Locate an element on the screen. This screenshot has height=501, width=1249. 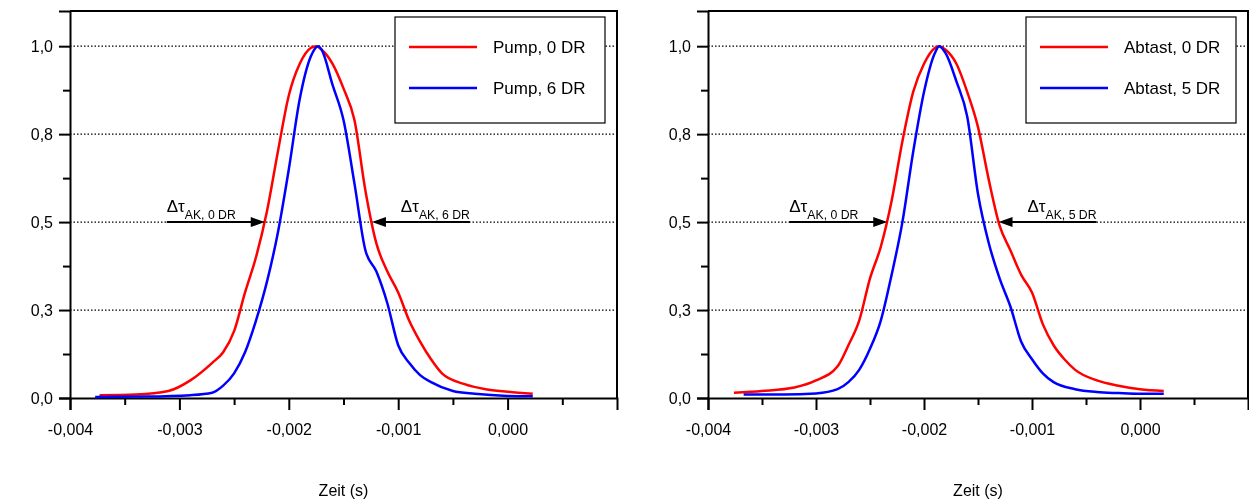
legend-label: Pump, 0 DR is located at coordinates (539, 47).